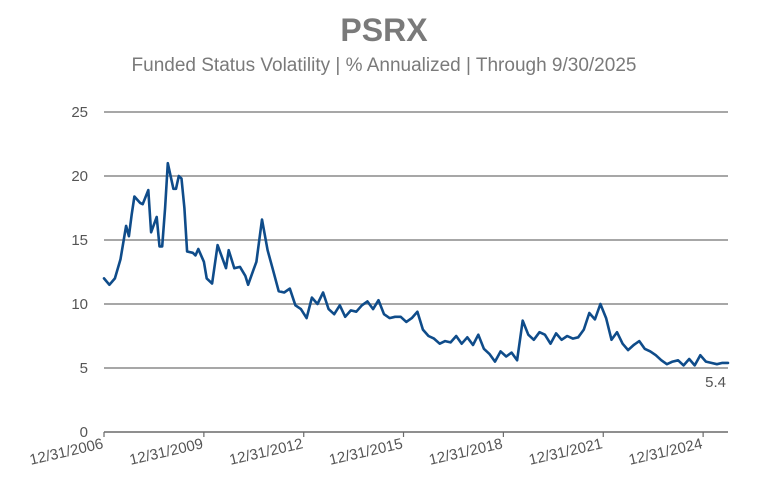 This screenshot has width=768, height=497. What do you see at coordinates (384, 30) in the screenshot?
I see `chart-title: PSRX` at bounding box center [384, 30].